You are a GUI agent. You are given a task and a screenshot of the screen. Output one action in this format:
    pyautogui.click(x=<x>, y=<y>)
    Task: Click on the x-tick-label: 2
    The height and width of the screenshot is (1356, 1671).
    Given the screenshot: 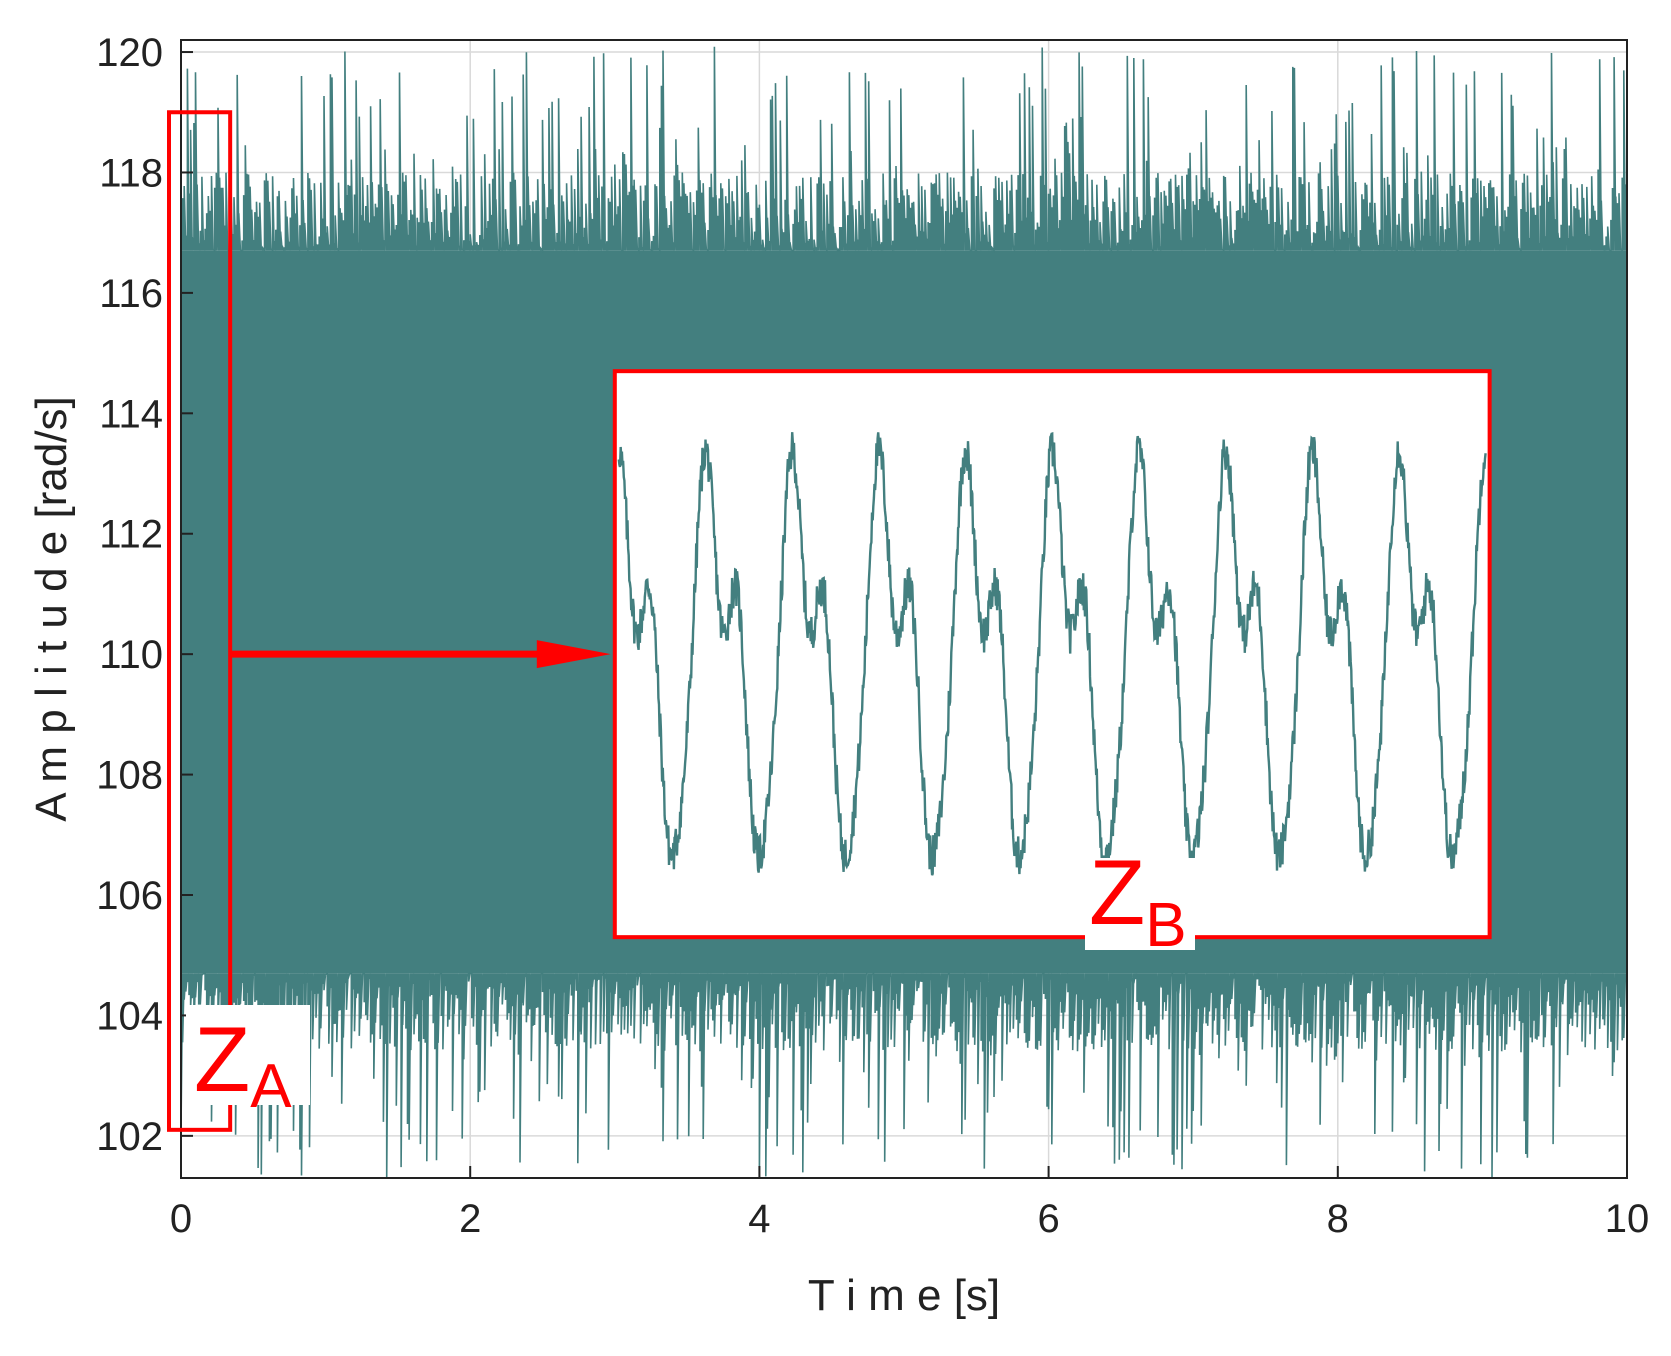 What is the action you would take?
    pyautogui.click(x=470, y=1219)
    